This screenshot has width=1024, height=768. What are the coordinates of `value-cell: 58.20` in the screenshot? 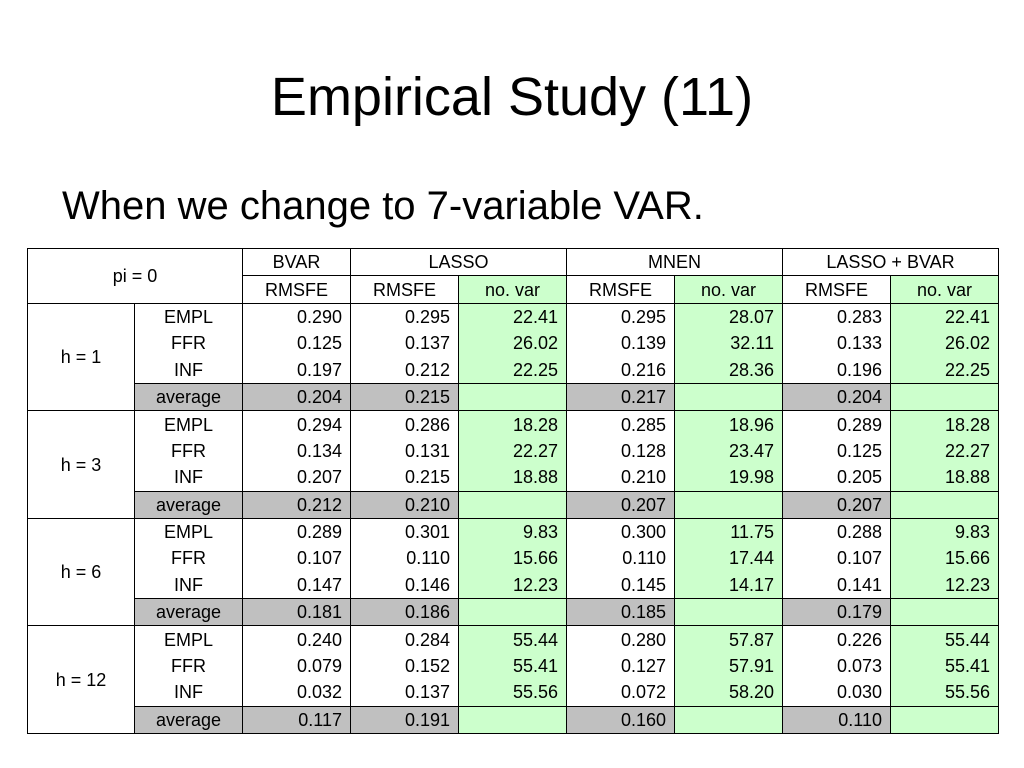 It's located at (729, 693).